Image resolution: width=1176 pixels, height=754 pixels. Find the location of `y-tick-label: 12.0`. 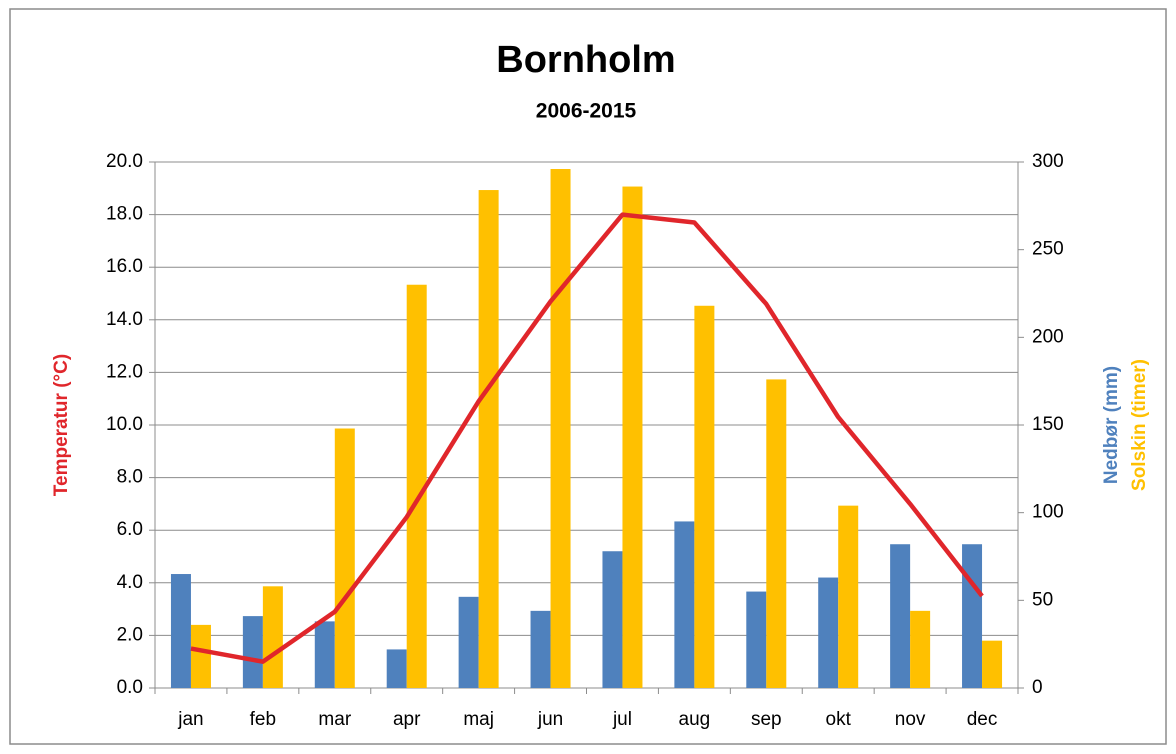

y-tick-label: 12.0 is located at coordinates (124, 371).